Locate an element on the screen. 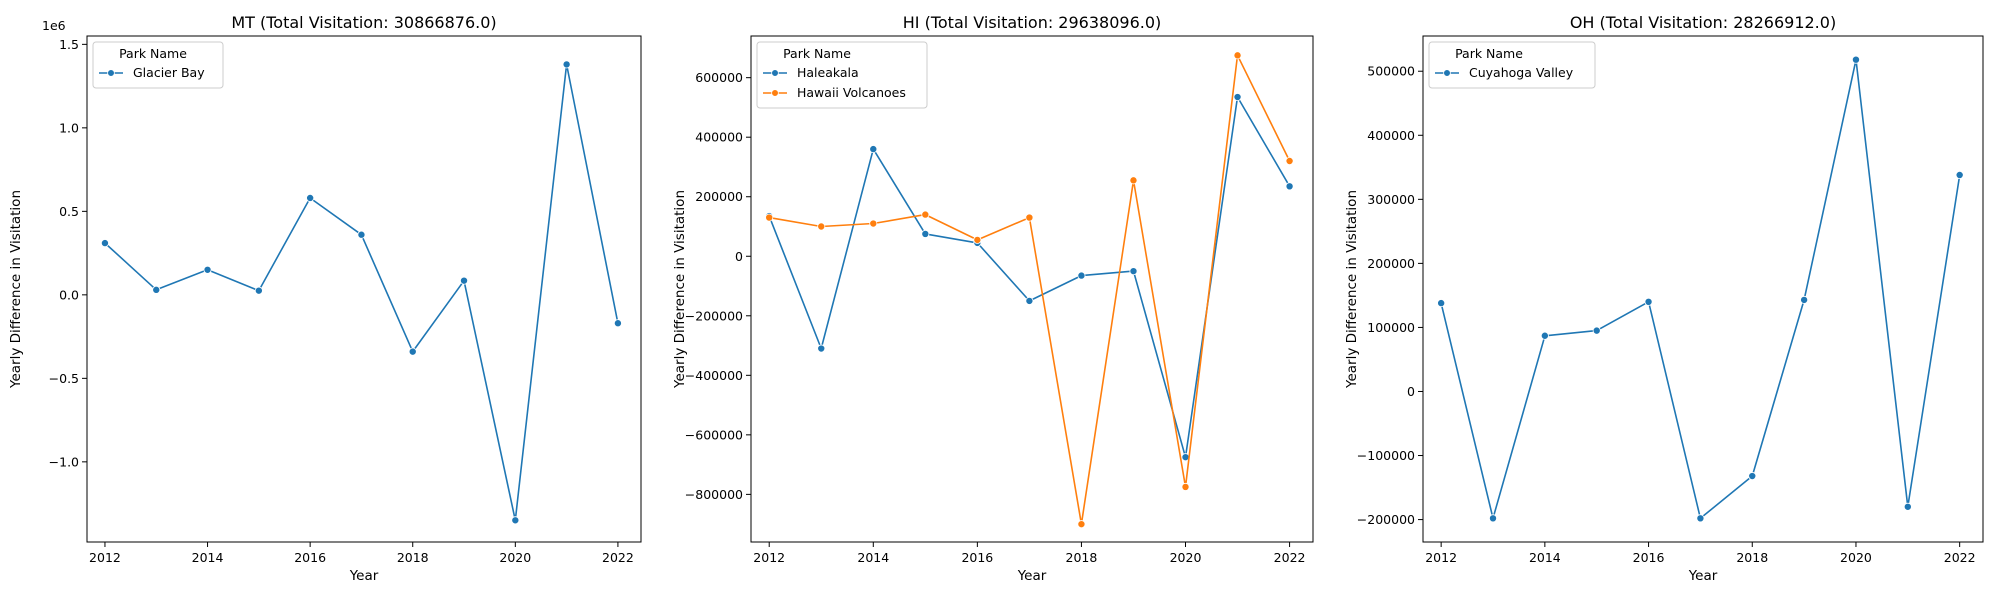 This screenshot has height=600, width=2000. y-tick-label: 100000 is located at coordinates (1391, 327).